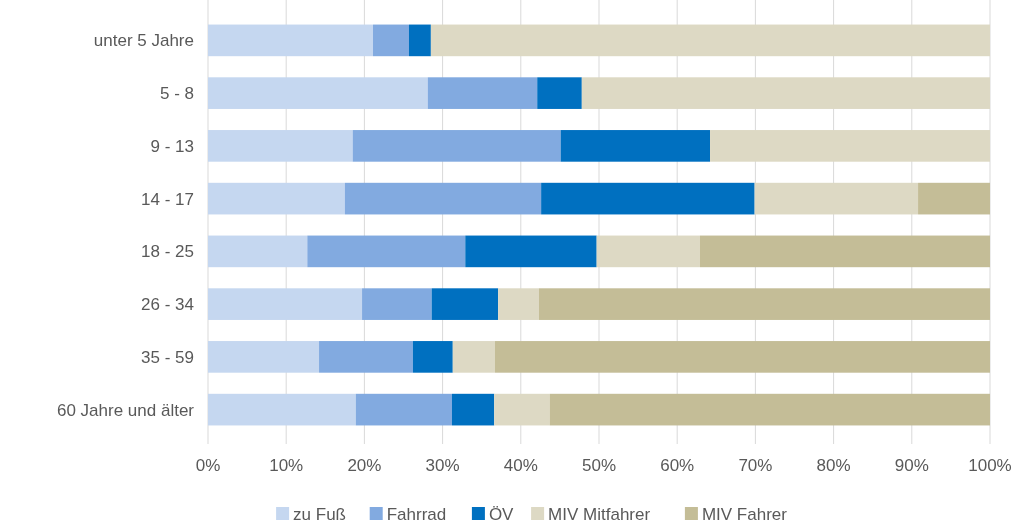 Image resolution: width=1019 pixels, height=530 pixels. Describe the element at coordinates (911, 465) in the screenshot. I see `x-tick-label: 90%` at that location.